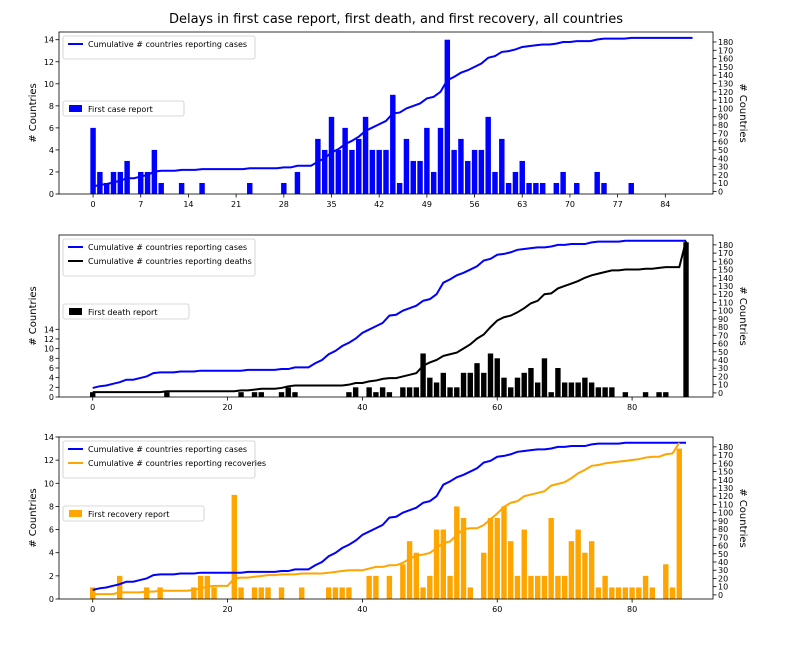 This screenshot has width=792, height=648. I want to click on y-tick-label: 6, so click(51, 128).